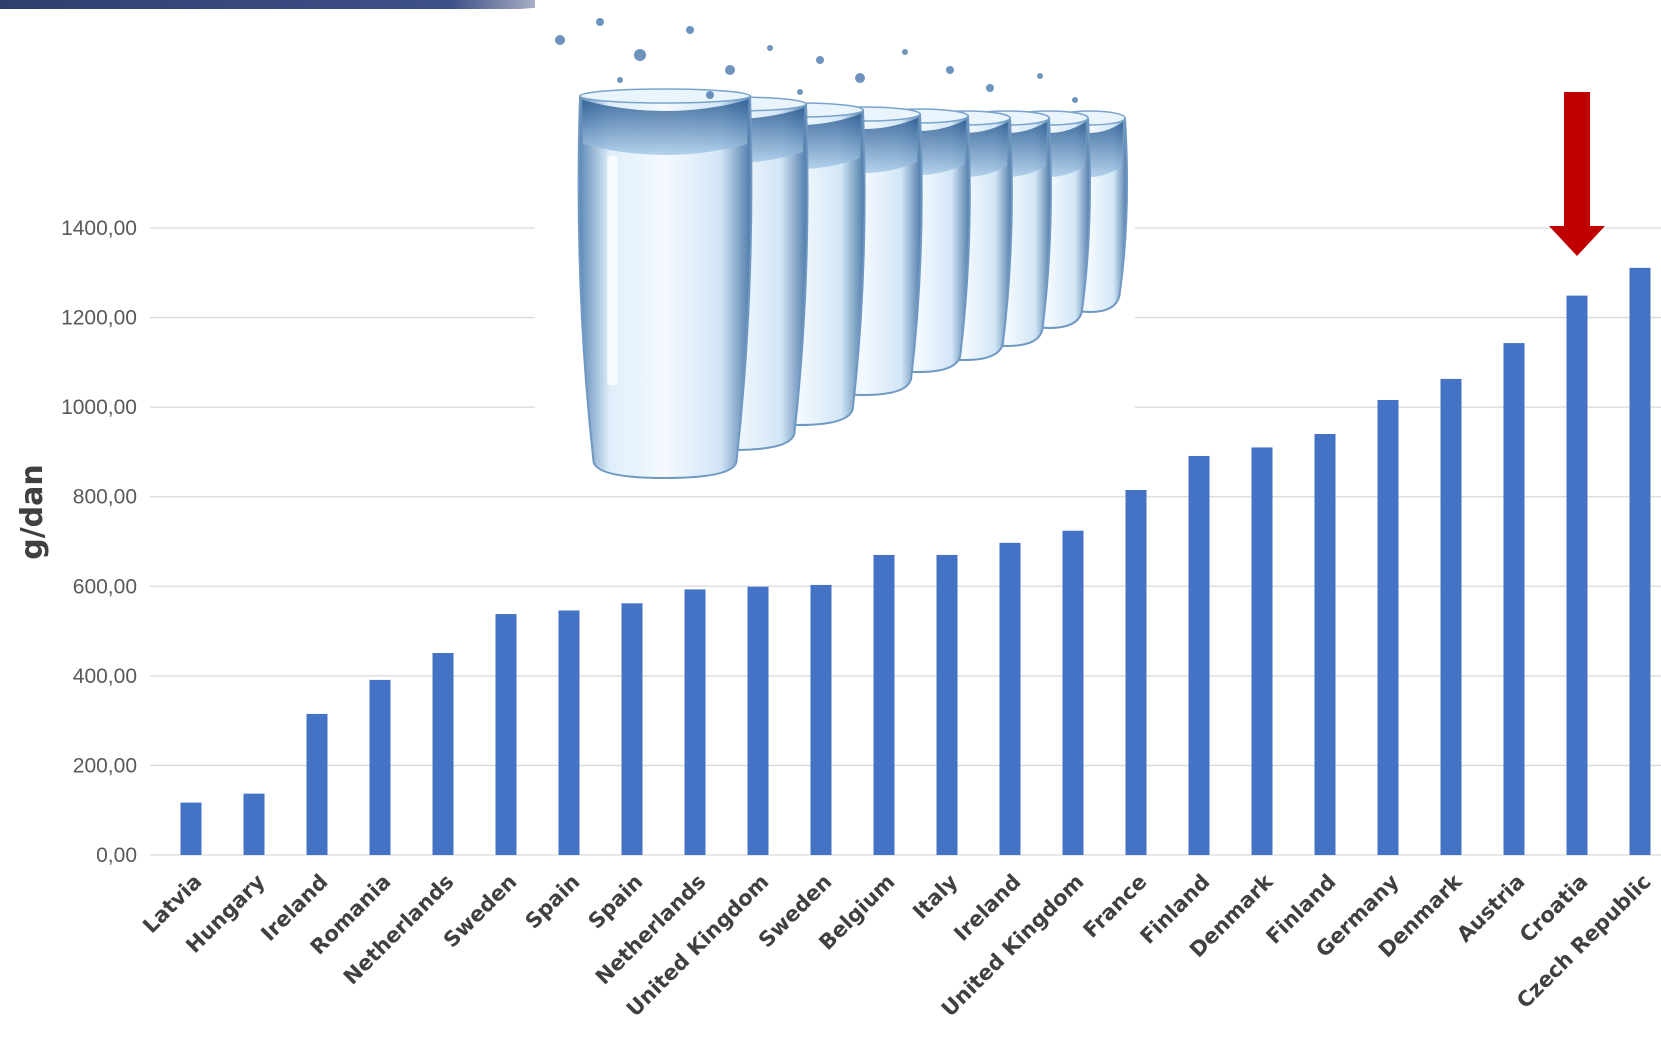 Image resolution: width=1661 pixels, height=1048 pixels. What do you see at coordinates (1490, 908) in the screenshot?
I see `x-tick-label: Austria` at bounding box center [1490, 908].